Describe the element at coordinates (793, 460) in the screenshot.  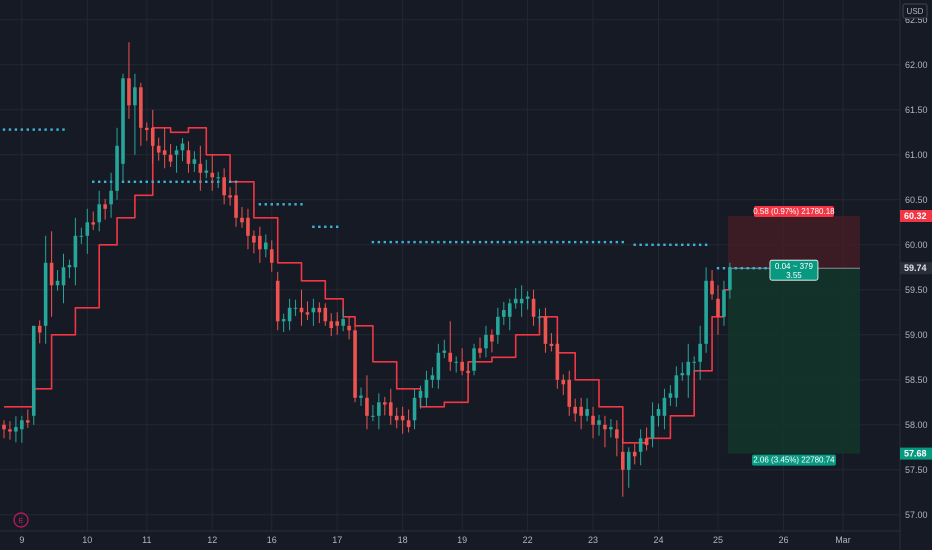
I see `take-profit-badge: 2.06 (3.45%) 22780.74` at that location.